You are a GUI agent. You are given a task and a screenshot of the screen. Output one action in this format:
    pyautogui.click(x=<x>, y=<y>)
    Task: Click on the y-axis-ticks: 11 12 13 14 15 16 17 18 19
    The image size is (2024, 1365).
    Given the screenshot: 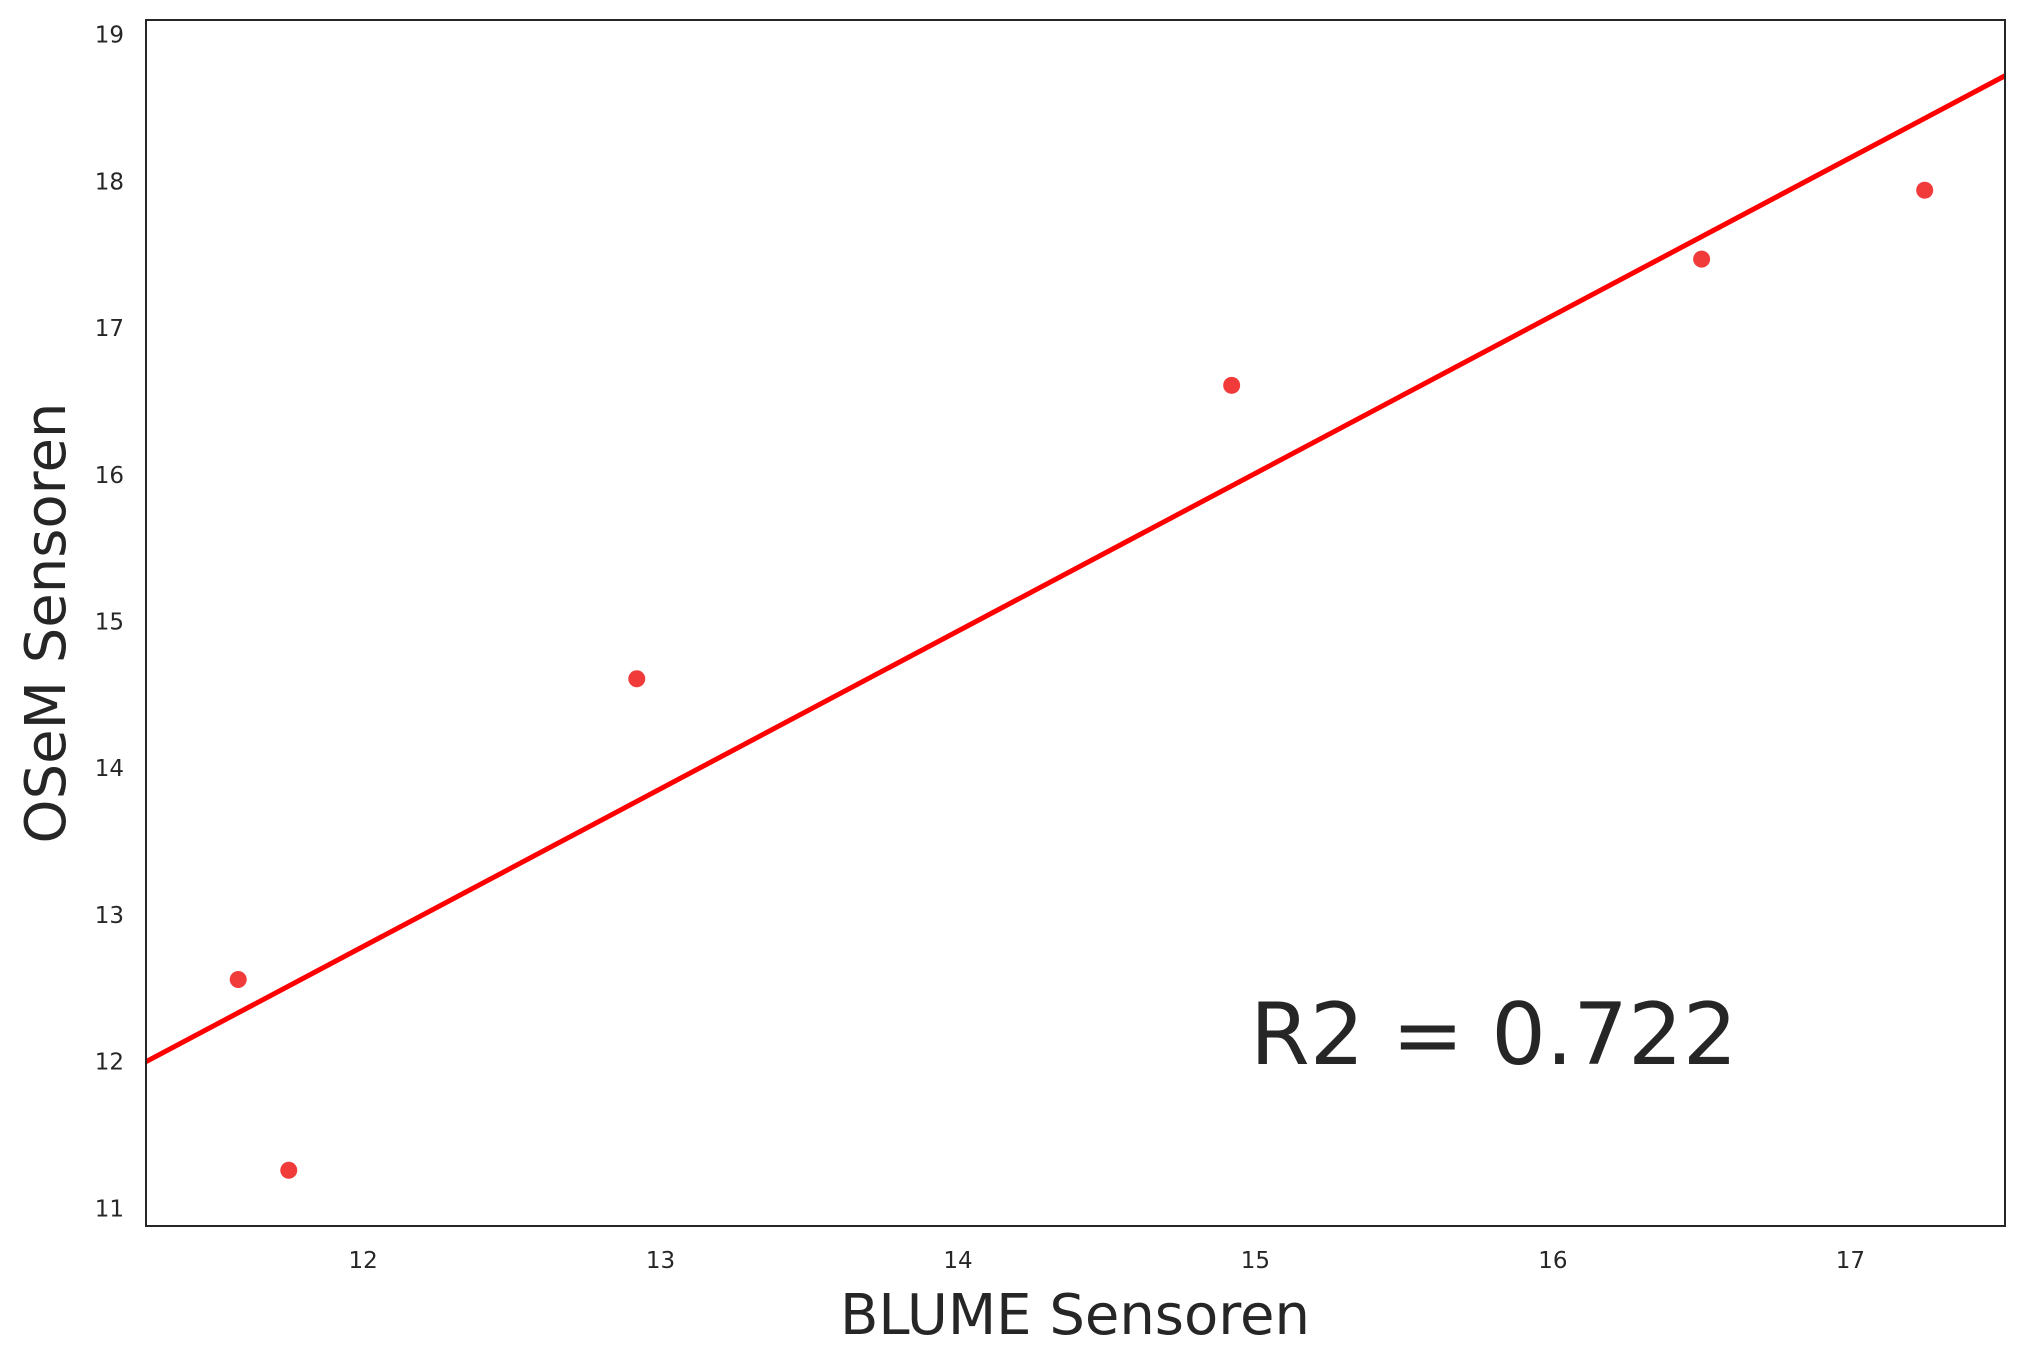 What is the action you would take?
    pyautogui.click(x=109, y=623)
    